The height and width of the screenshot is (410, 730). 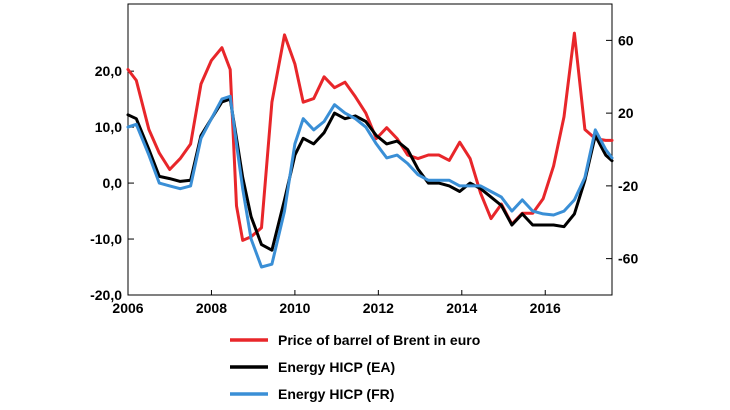 What do you see at coordinates (378, 308) in the screenshot?
I see `x-tick-label: 2012` at bounding box center [378, 308].